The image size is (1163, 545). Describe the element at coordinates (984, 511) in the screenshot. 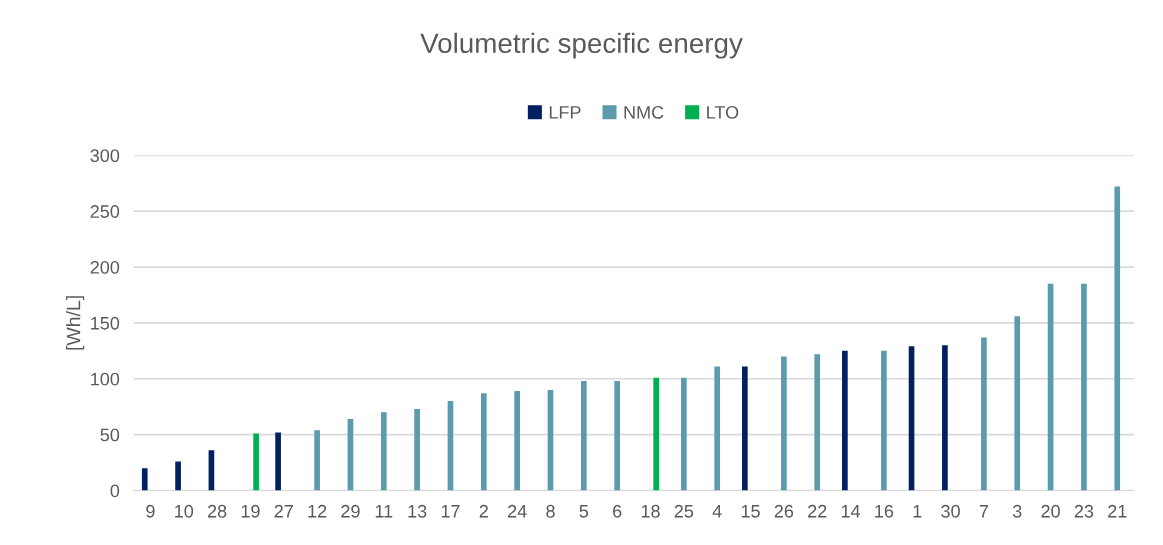

I see `x-tick-label: 7` at that location.